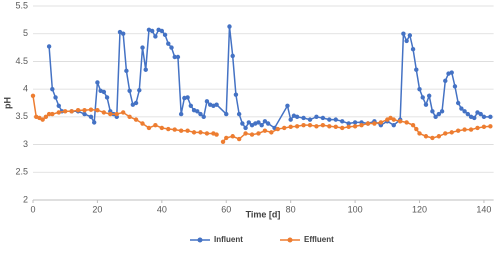 This screenshot has height=257, width=500. I want to click on x-tick-label: 80, so click(291, 209).